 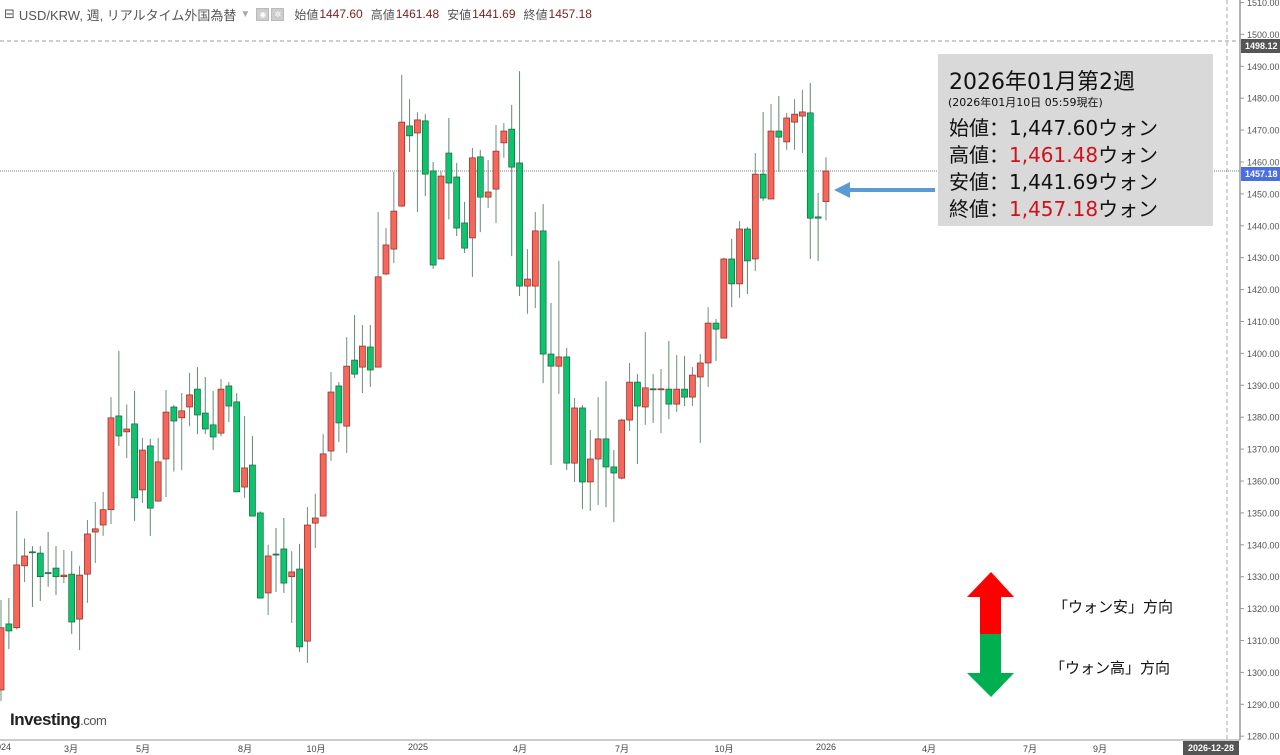 What do you see at coordinates (127, 15) in the screenshot?
I see `symbol-title: USD/KRW, 週, リアルタイム外国為替` at bounding box center [127, 15].